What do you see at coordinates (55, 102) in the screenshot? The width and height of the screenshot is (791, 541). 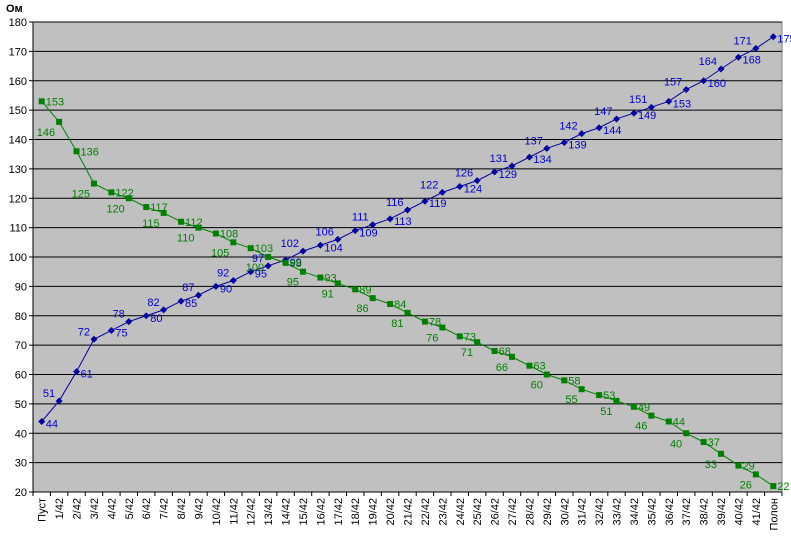 I see `data-label: 153` at bounding box center [55, 102].